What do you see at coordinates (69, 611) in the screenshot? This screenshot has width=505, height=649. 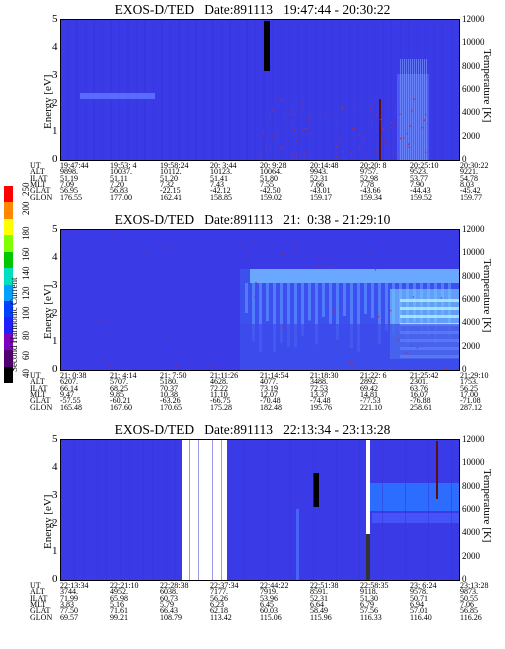 I see `ephemeris-value: 77.50` at bounding box center [69, 611].